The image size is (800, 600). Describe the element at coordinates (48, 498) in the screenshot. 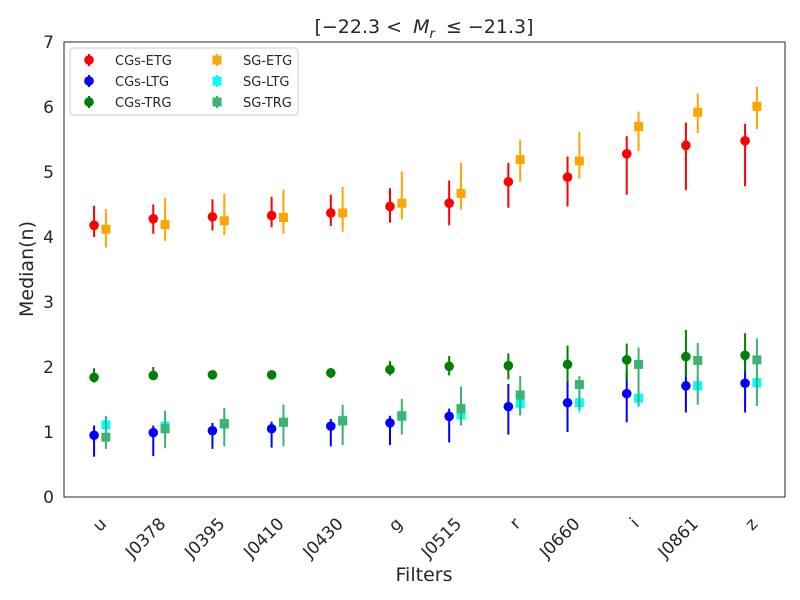

I see `y-tick-label: 0` at that location.